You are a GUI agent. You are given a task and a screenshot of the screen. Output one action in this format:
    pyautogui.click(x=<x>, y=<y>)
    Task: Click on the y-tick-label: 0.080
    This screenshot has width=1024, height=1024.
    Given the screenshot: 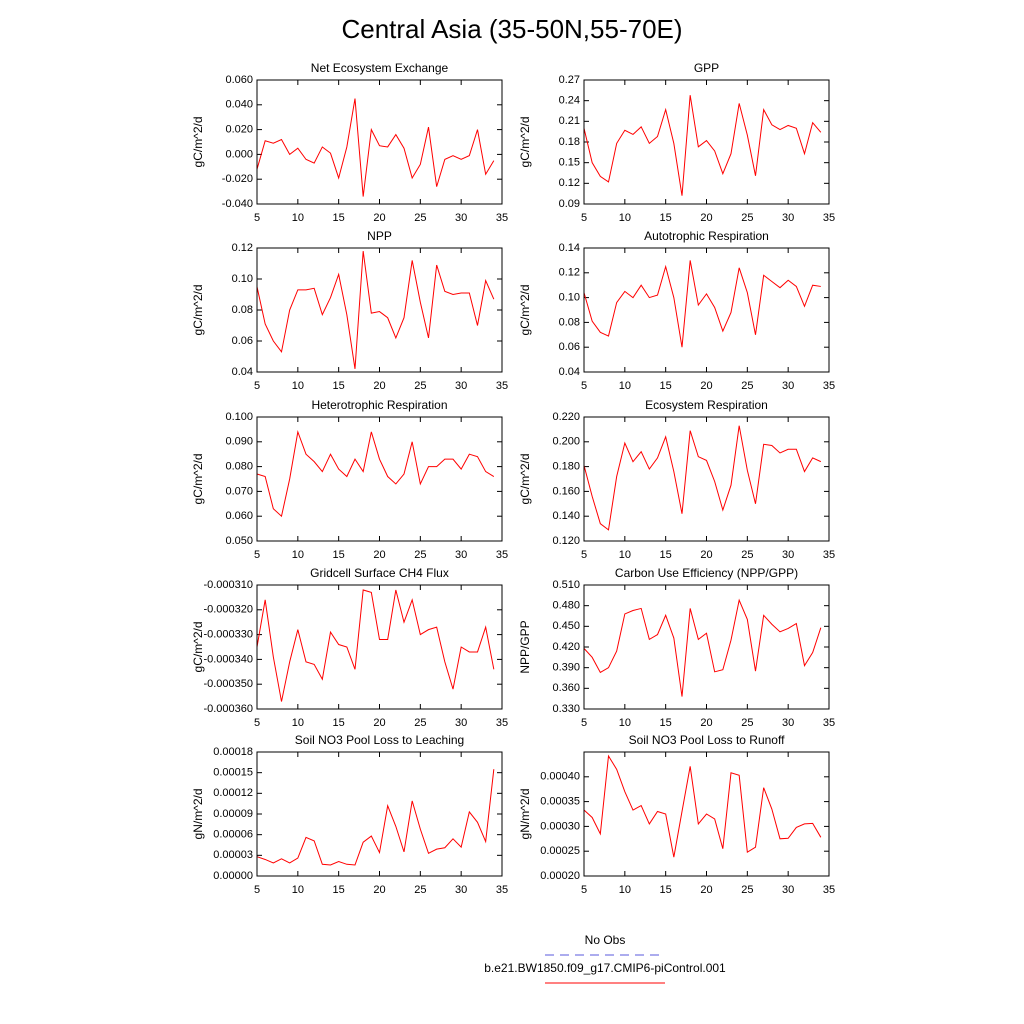 What is the action you would take?
    pyautogui.click(x=239, y=467)
    